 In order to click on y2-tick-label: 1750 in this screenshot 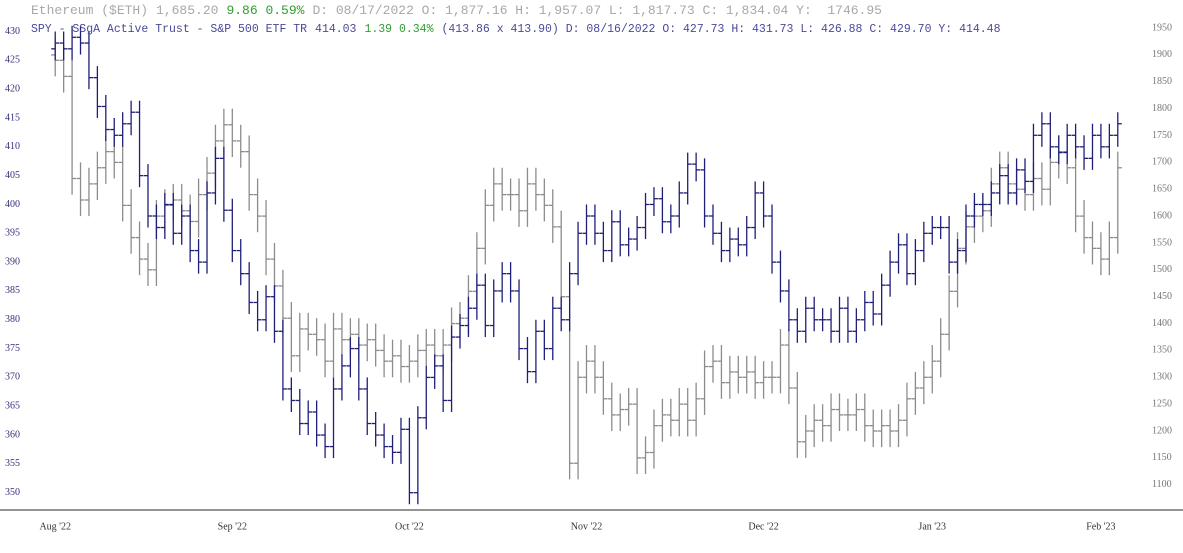, I will do `click(1162, 135)`.